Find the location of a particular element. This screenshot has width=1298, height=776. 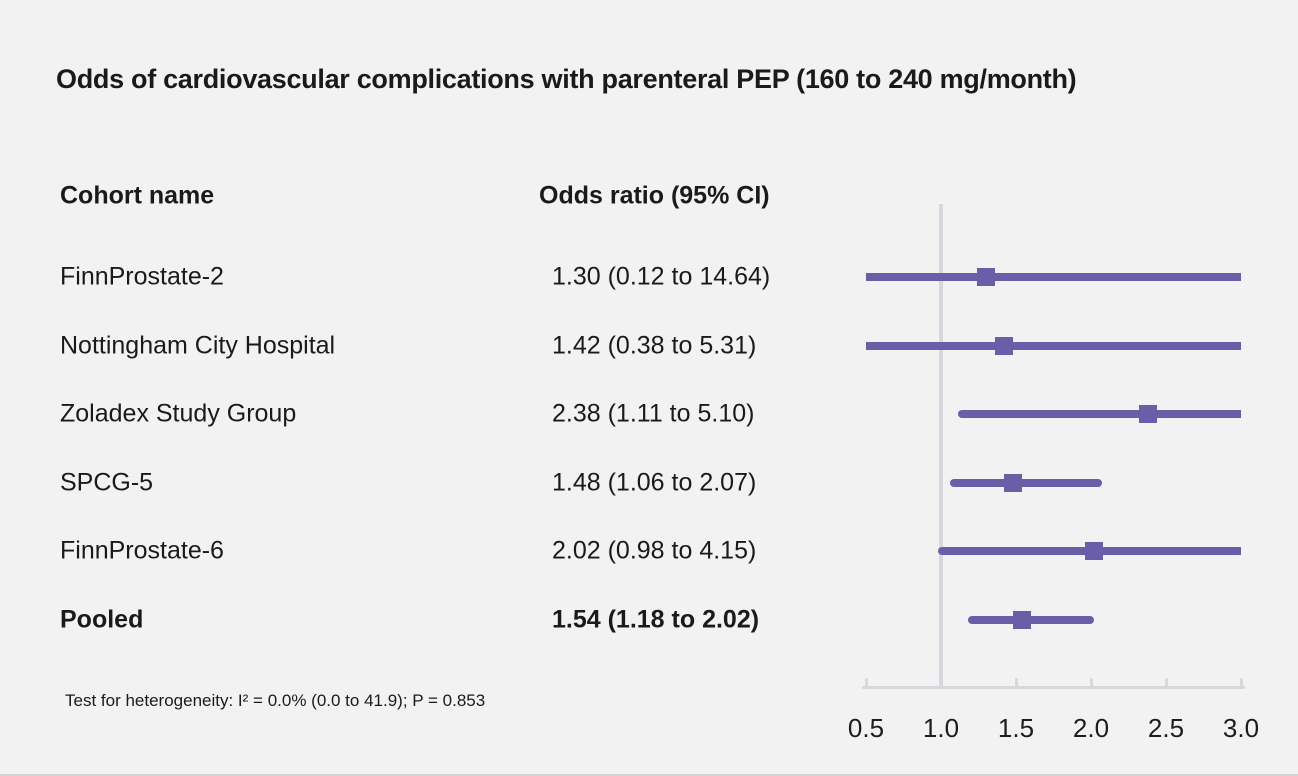

x-axis-tick-label: 1.0 is located at coordinates (941, 728).